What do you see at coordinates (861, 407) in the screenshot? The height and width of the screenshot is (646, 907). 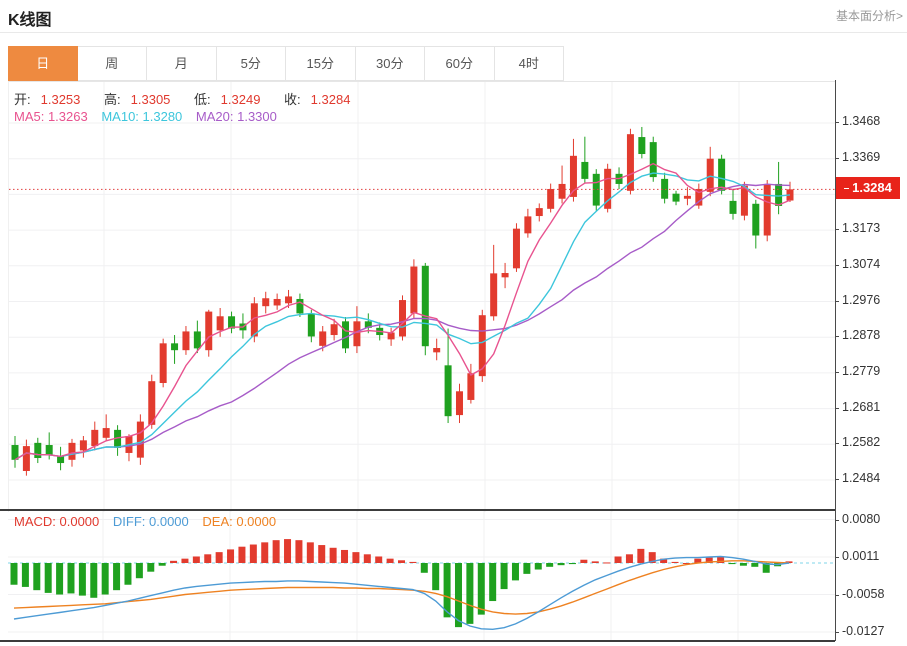 I see `price-axis-label: 1.2681` at bounding box center [861, 407].